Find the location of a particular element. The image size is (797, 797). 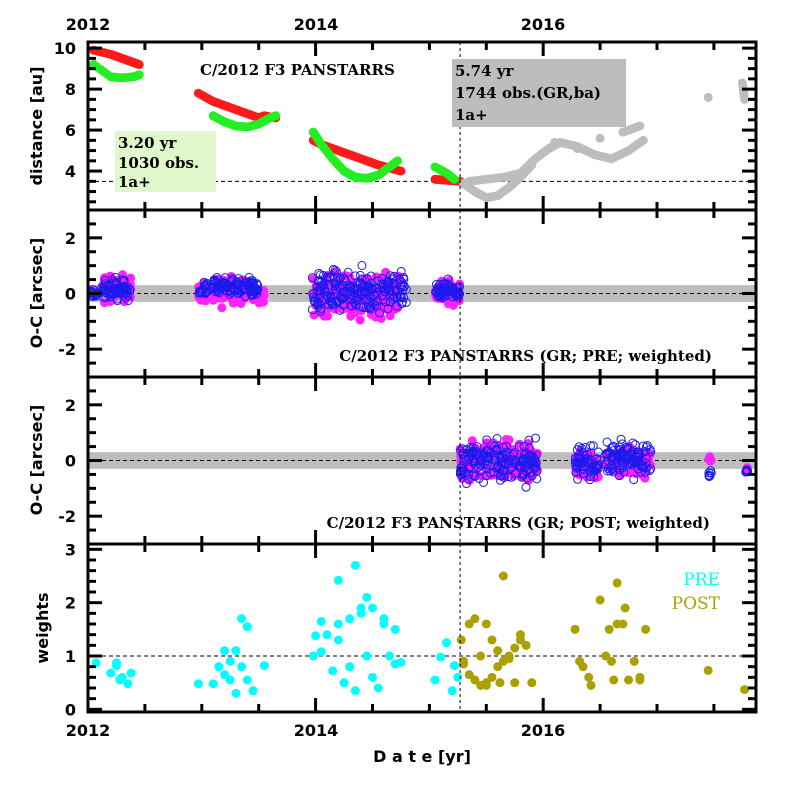

panel3-title: C/2012 F3 PANSTARRS (GR; POST; weighted) is located at coordinates (518, 523).